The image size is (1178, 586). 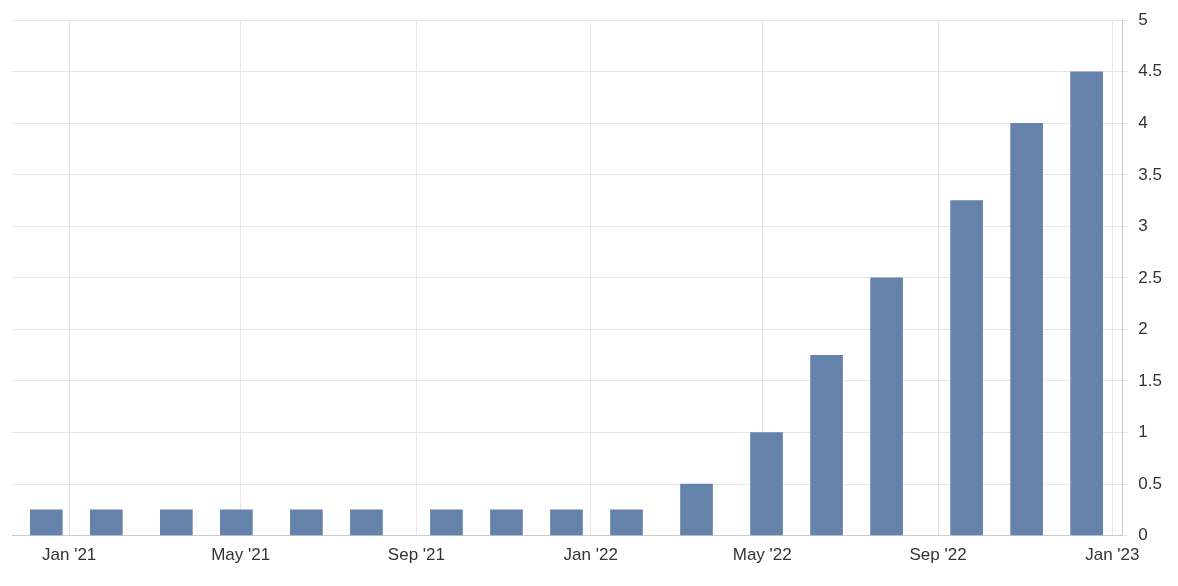 I want to click on y-tick-label: 1, so click(x=1143, y=432).